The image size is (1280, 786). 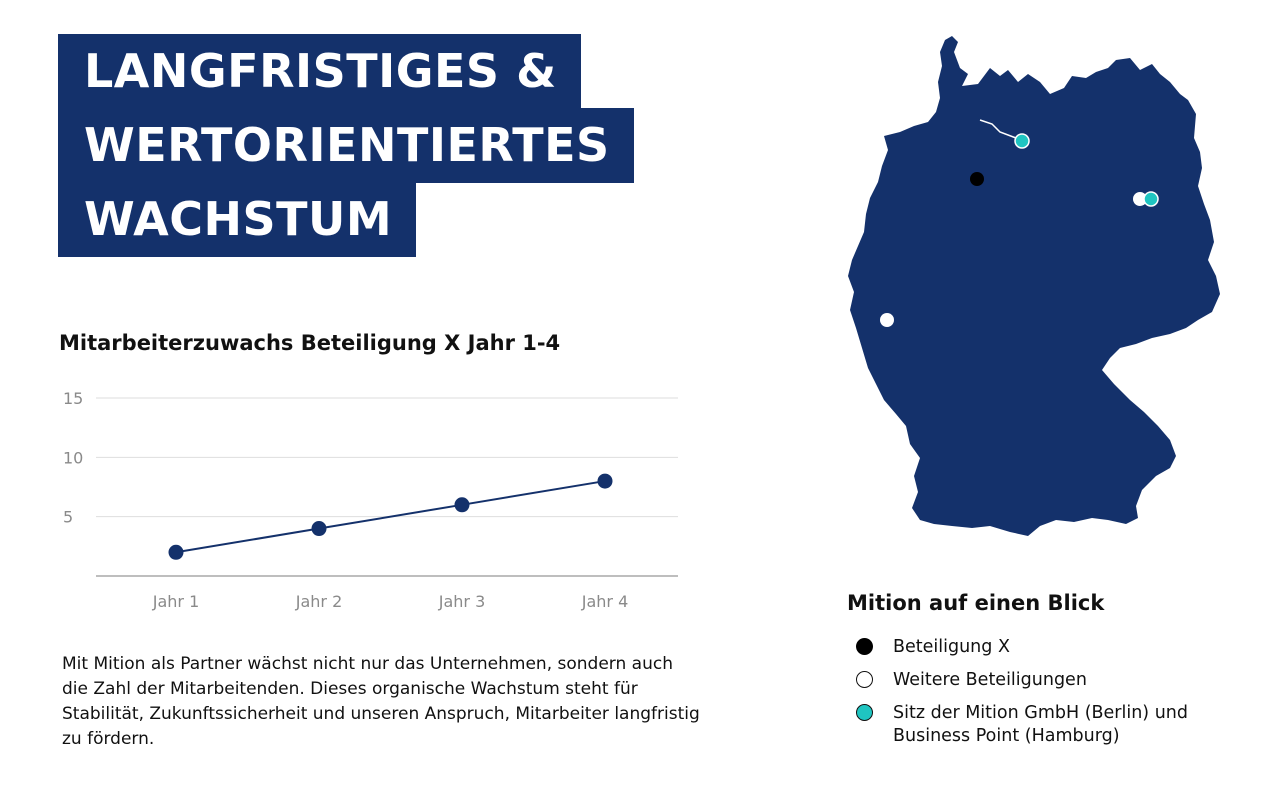 What do you see at coordinates (605, 601) in the screenshot?
I see `x-tick-label: Jahr 4` at bounding box center [605, 601].